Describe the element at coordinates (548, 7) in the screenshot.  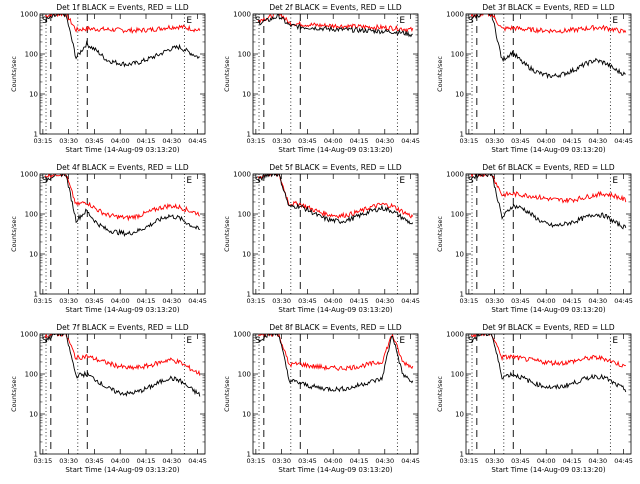
I see `panel-title: Det 3f BLACK = Events, RED = LLD` at that location.